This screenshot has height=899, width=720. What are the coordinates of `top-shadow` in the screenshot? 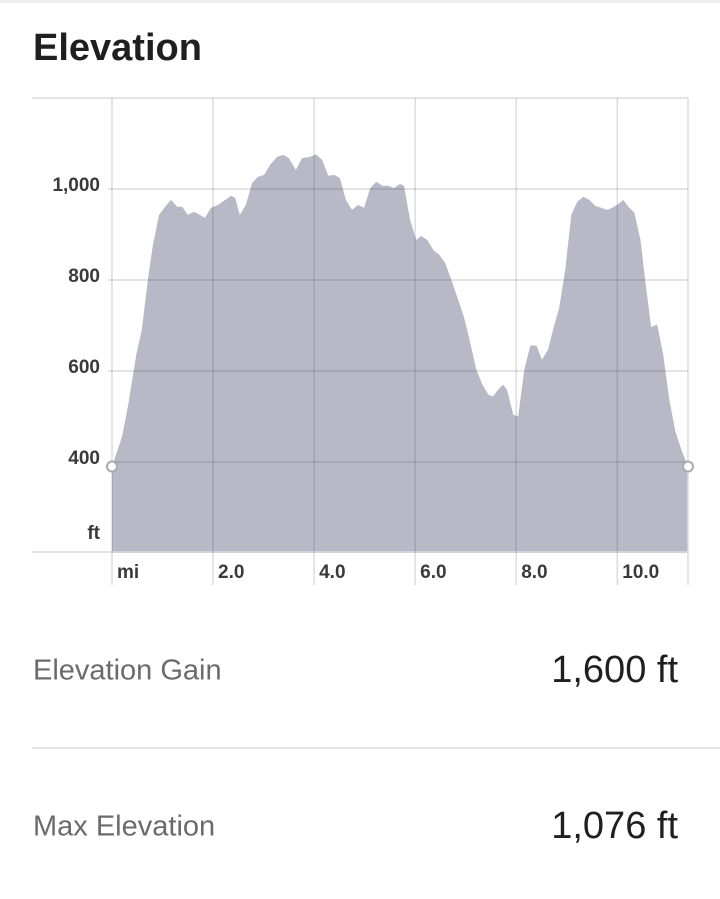 It's located at (360, 1).